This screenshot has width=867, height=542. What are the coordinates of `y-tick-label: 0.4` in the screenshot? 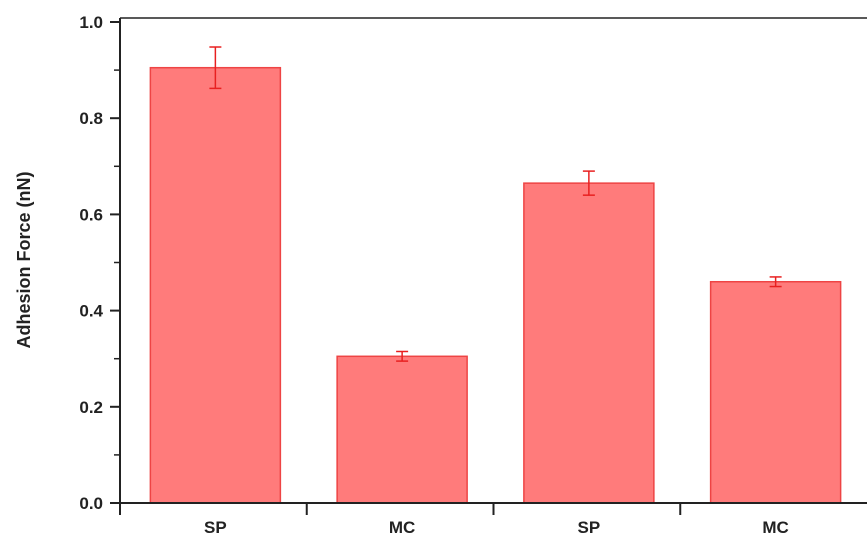 It's located at (91, 311).